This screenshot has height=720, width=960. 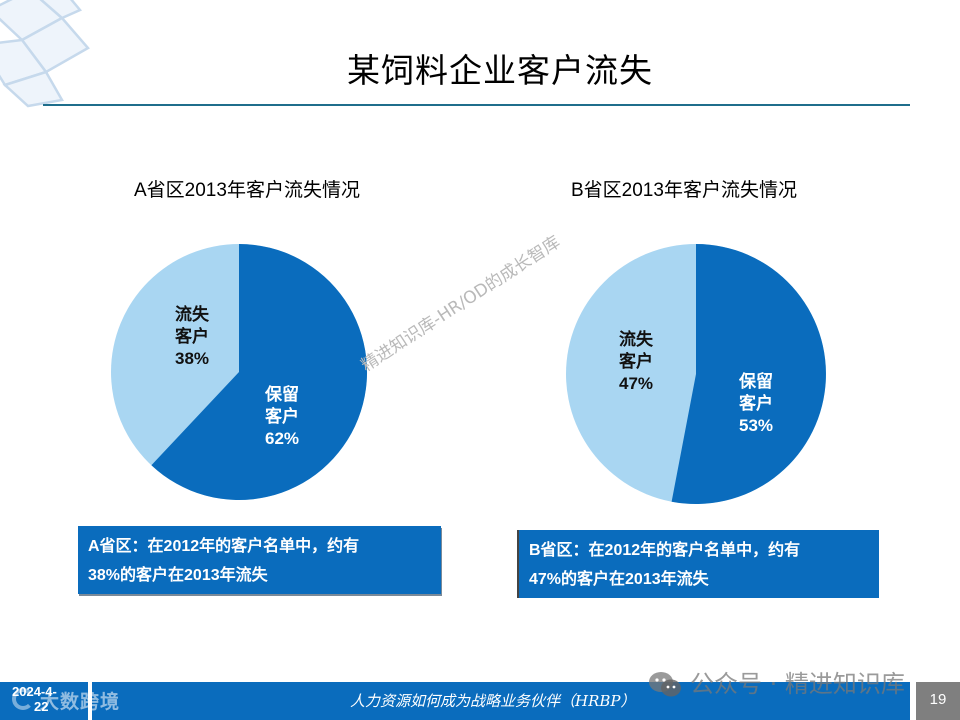 I want to click on pie-b-lost-label: 流失 客户 47%, so click(x=636, y=361).